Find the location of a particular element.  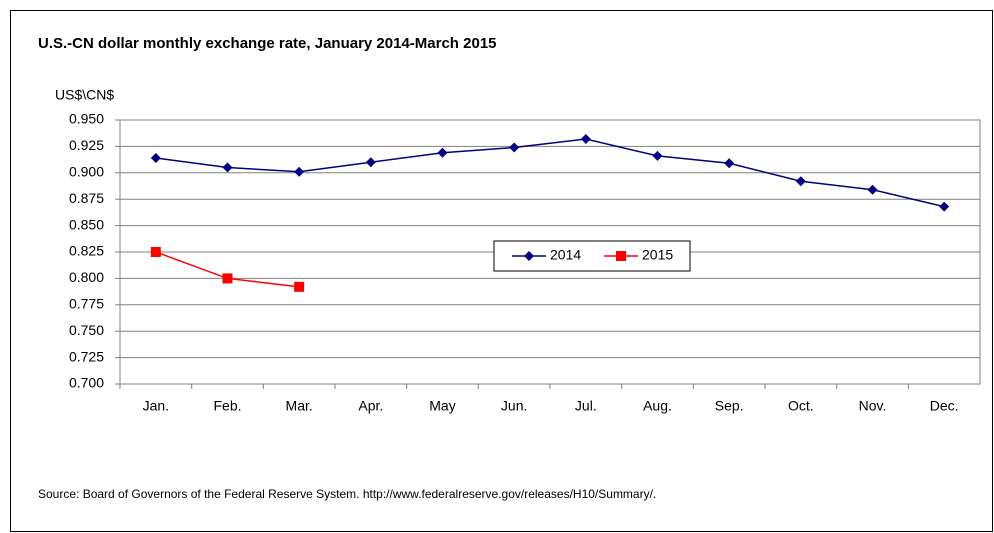

y-tick-label: 0.950 is located at coordinates (86, 119).